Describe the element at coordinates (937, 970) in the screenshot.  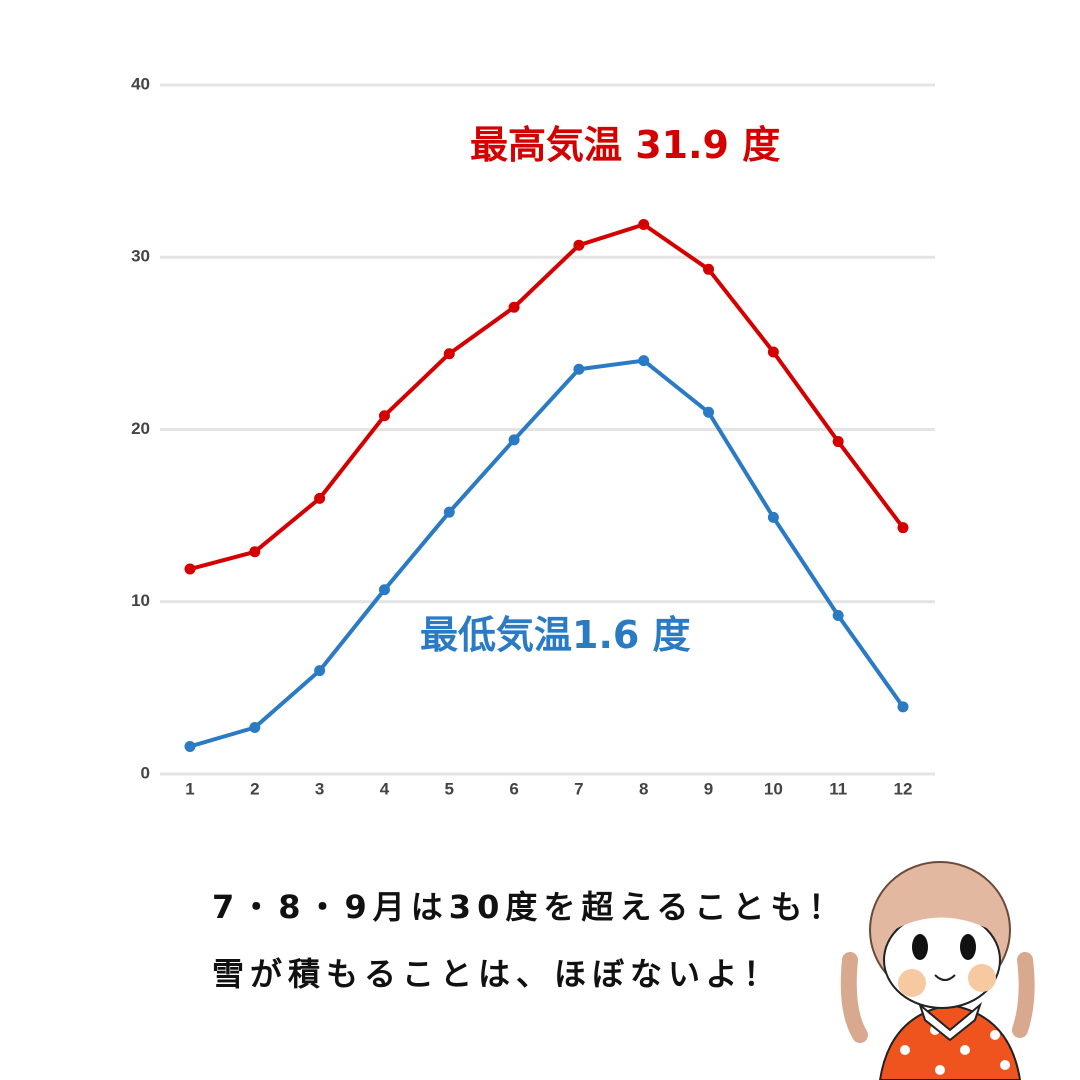
I see `character-illustration` at that location.